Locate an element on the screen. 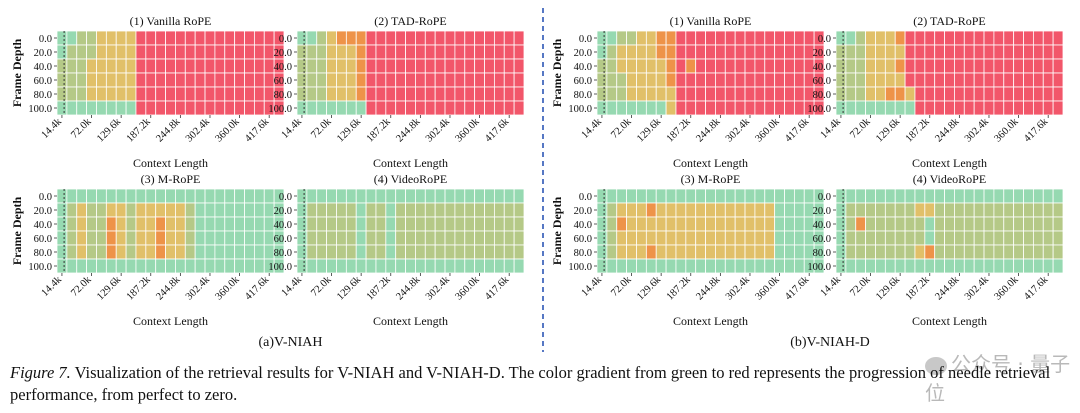 Image resolution: width=1080 pixels, height=413 pixels. y-tick-label: 40.0 is located at coordinates (583, 67).